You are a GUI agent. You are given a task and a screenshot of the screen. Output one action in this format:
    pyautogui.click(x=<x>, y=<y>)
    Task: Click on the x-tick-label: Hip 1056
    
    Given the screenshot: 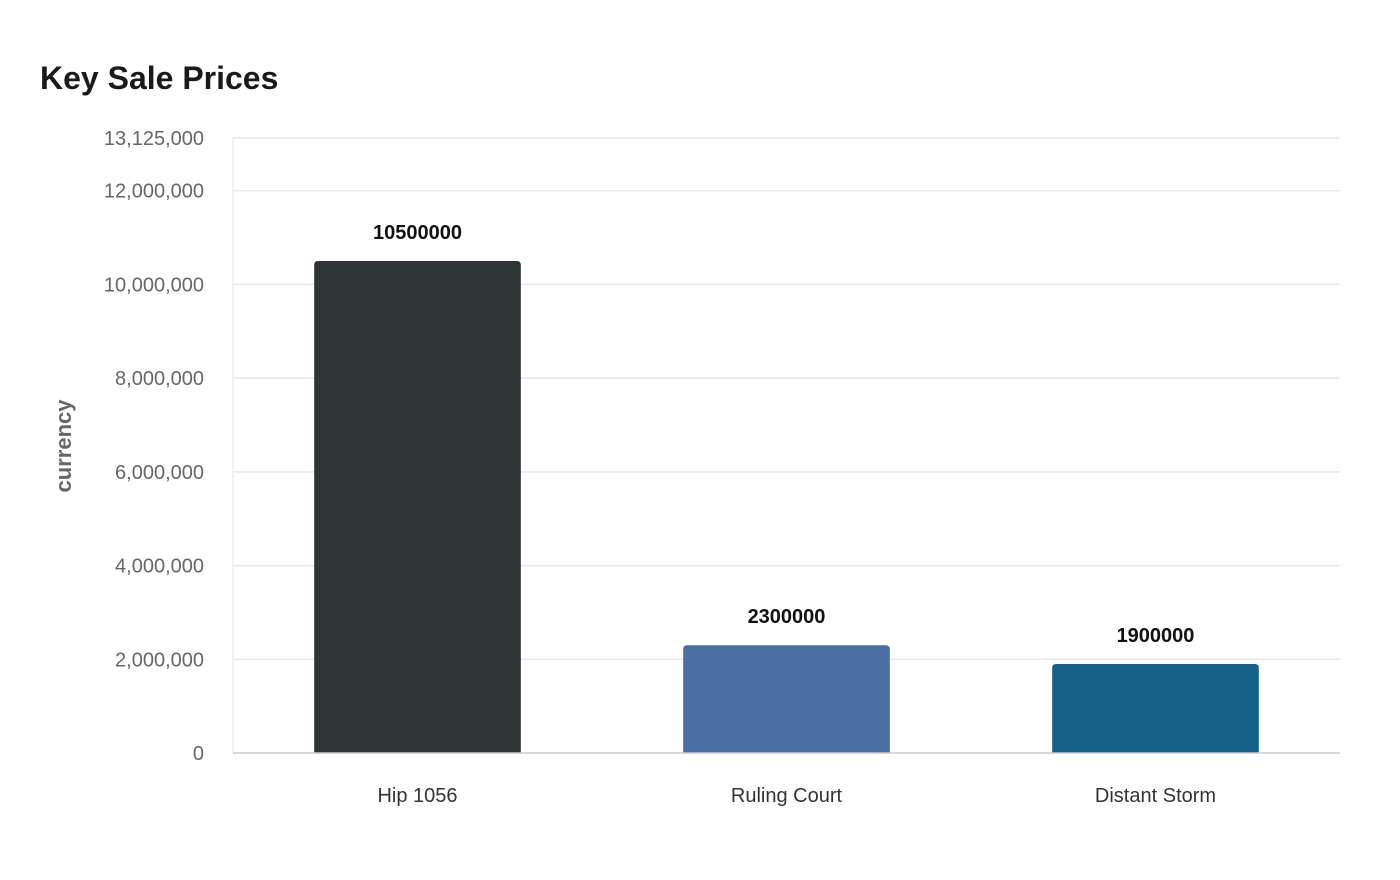 What is the action you would take?
    pyautogui.click(x=417, y=796)
    